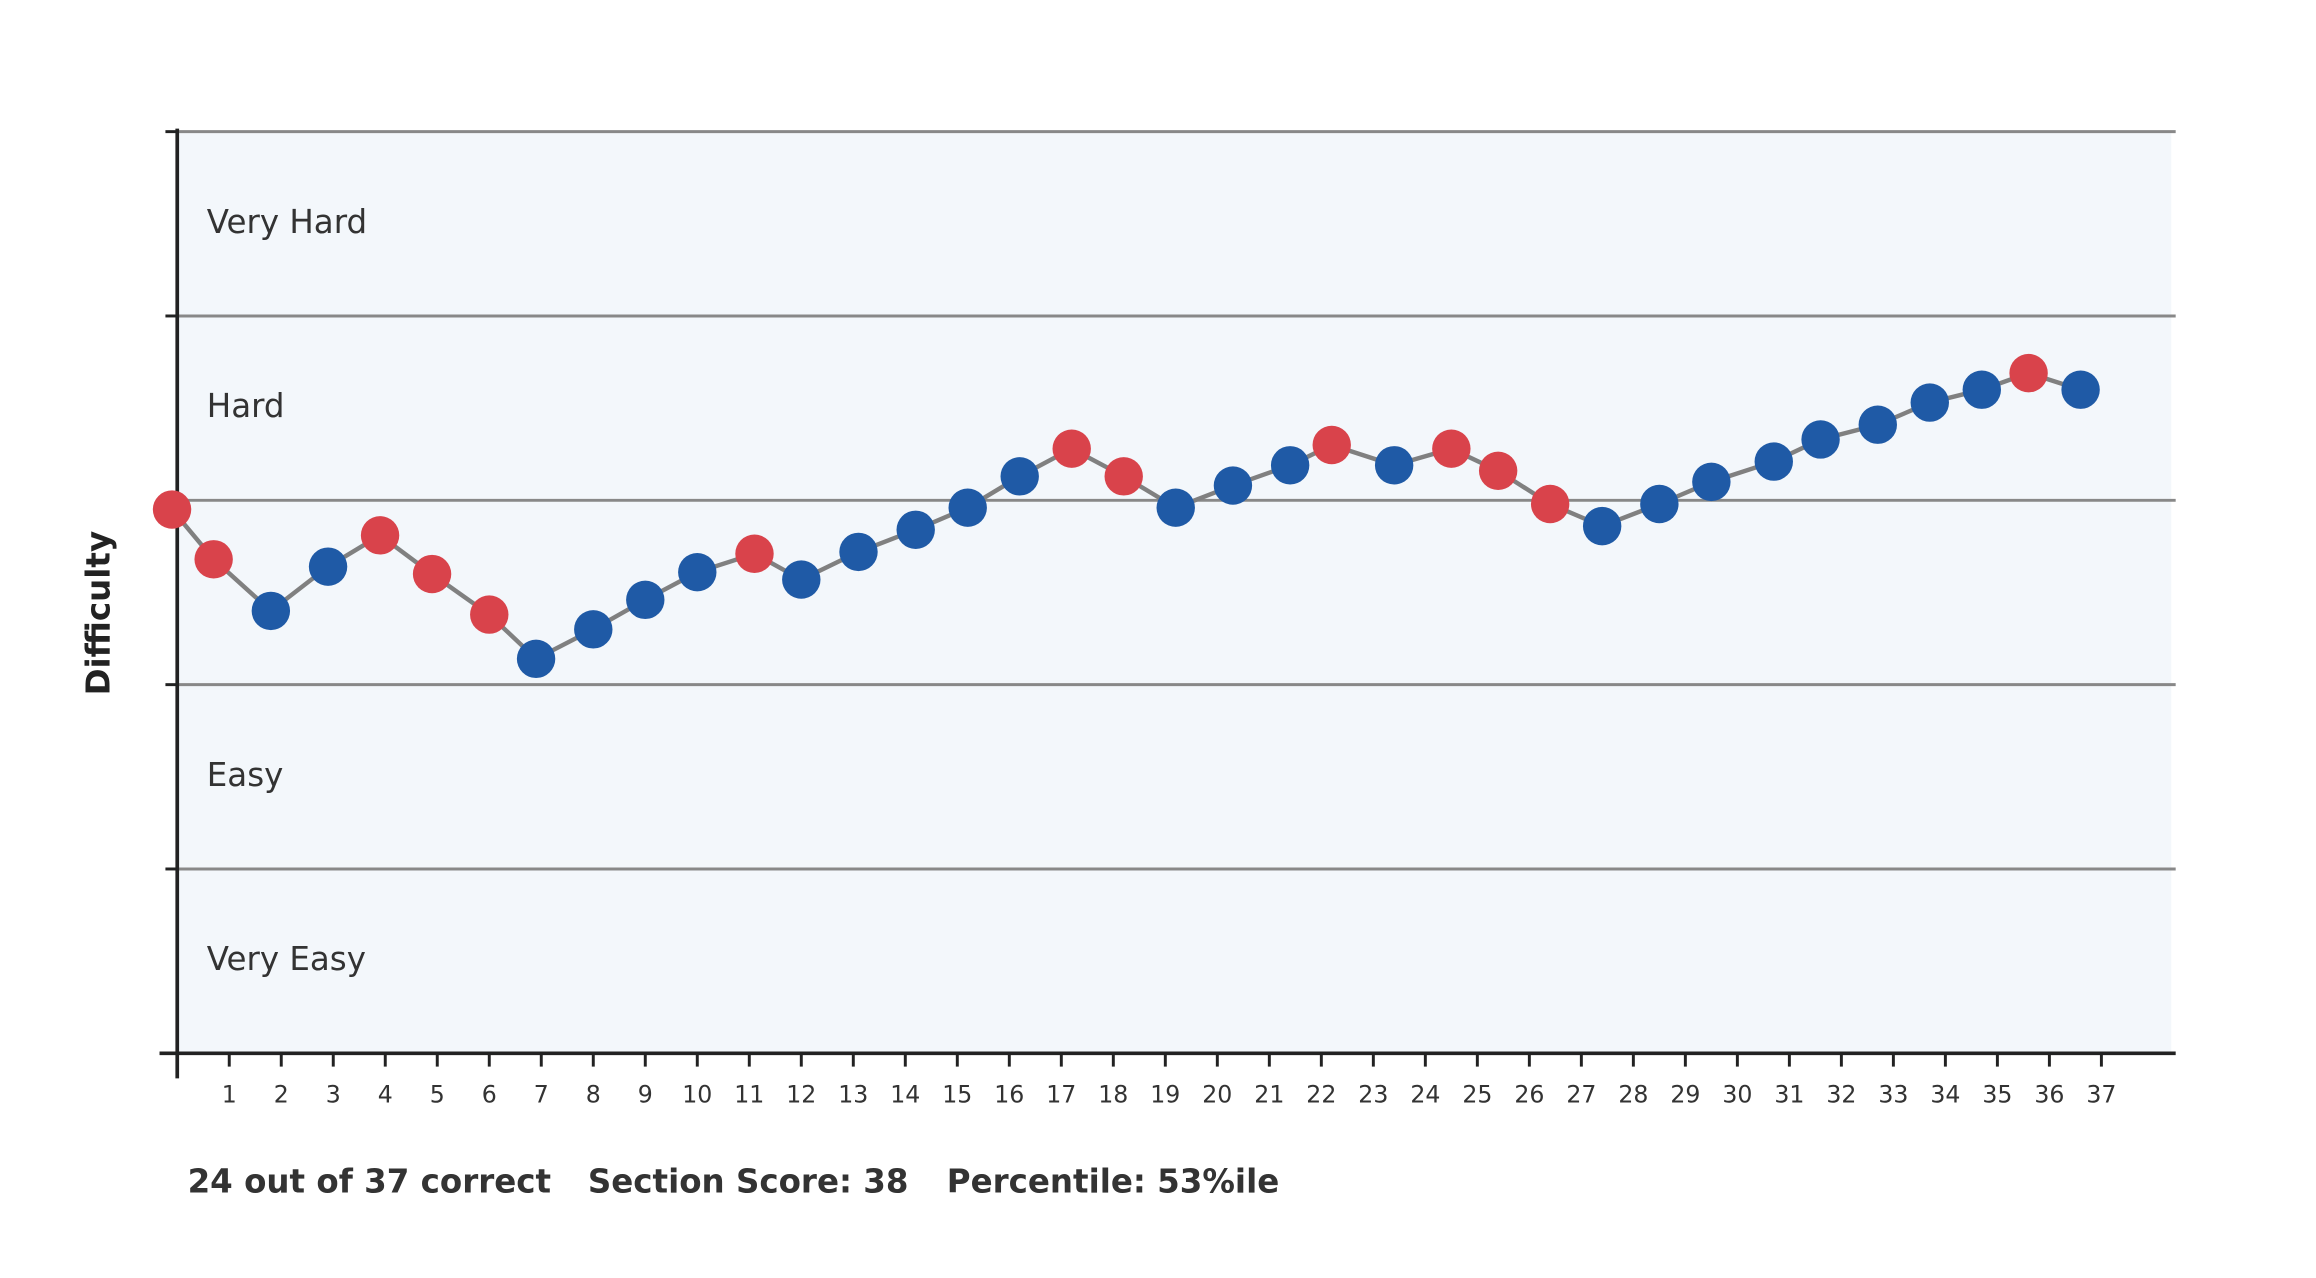  I want to click on x-tick-label: 28, so click(1633, 1095).